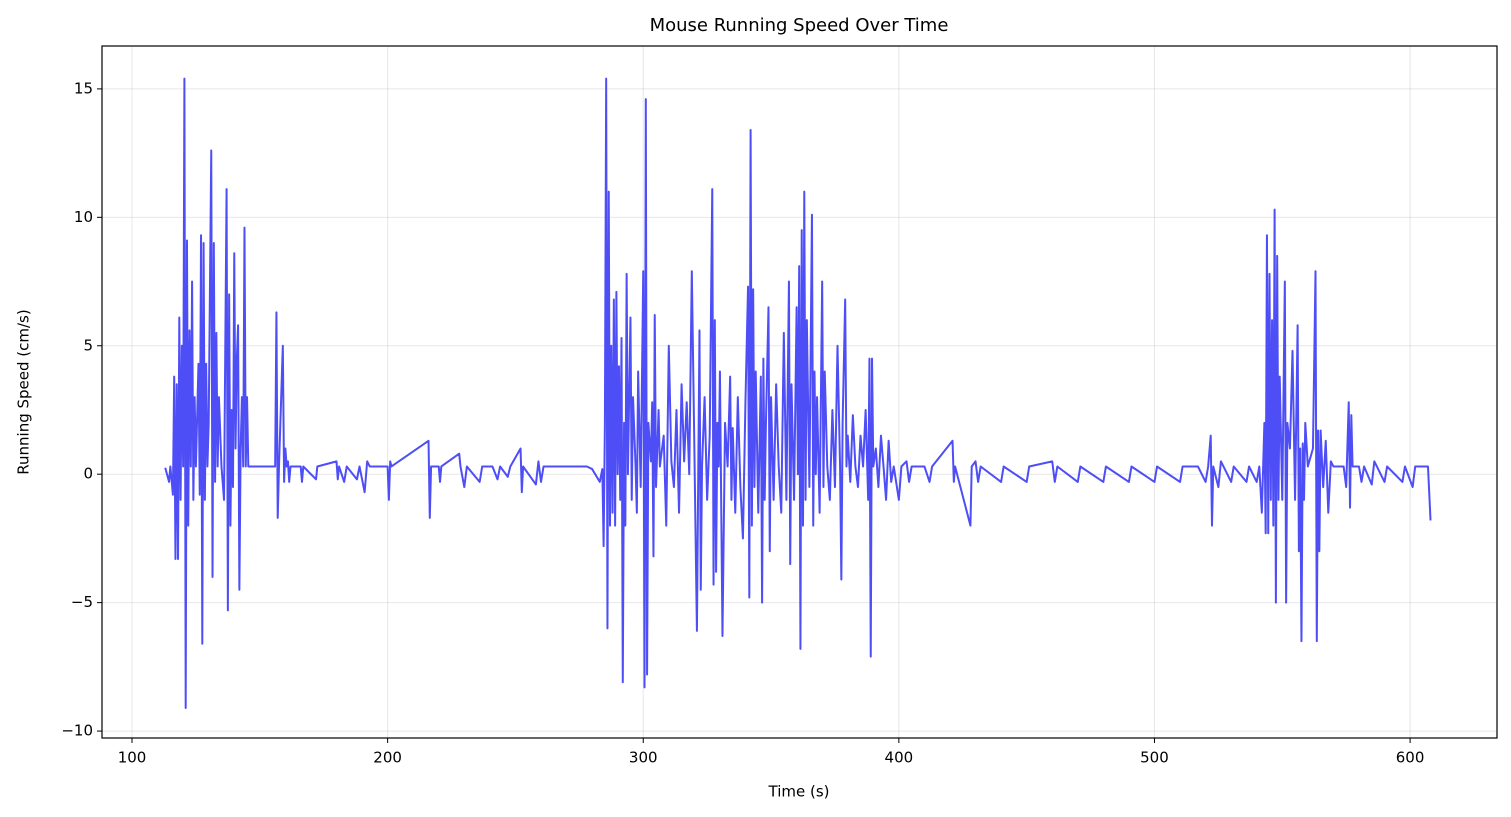 Image resolution: width=1511 pixels, height=817 pixels. What do you see at coordinates (899, 758) in the screenshot?
I see `x-tick-label: 400` at bounding box center [899, 758].